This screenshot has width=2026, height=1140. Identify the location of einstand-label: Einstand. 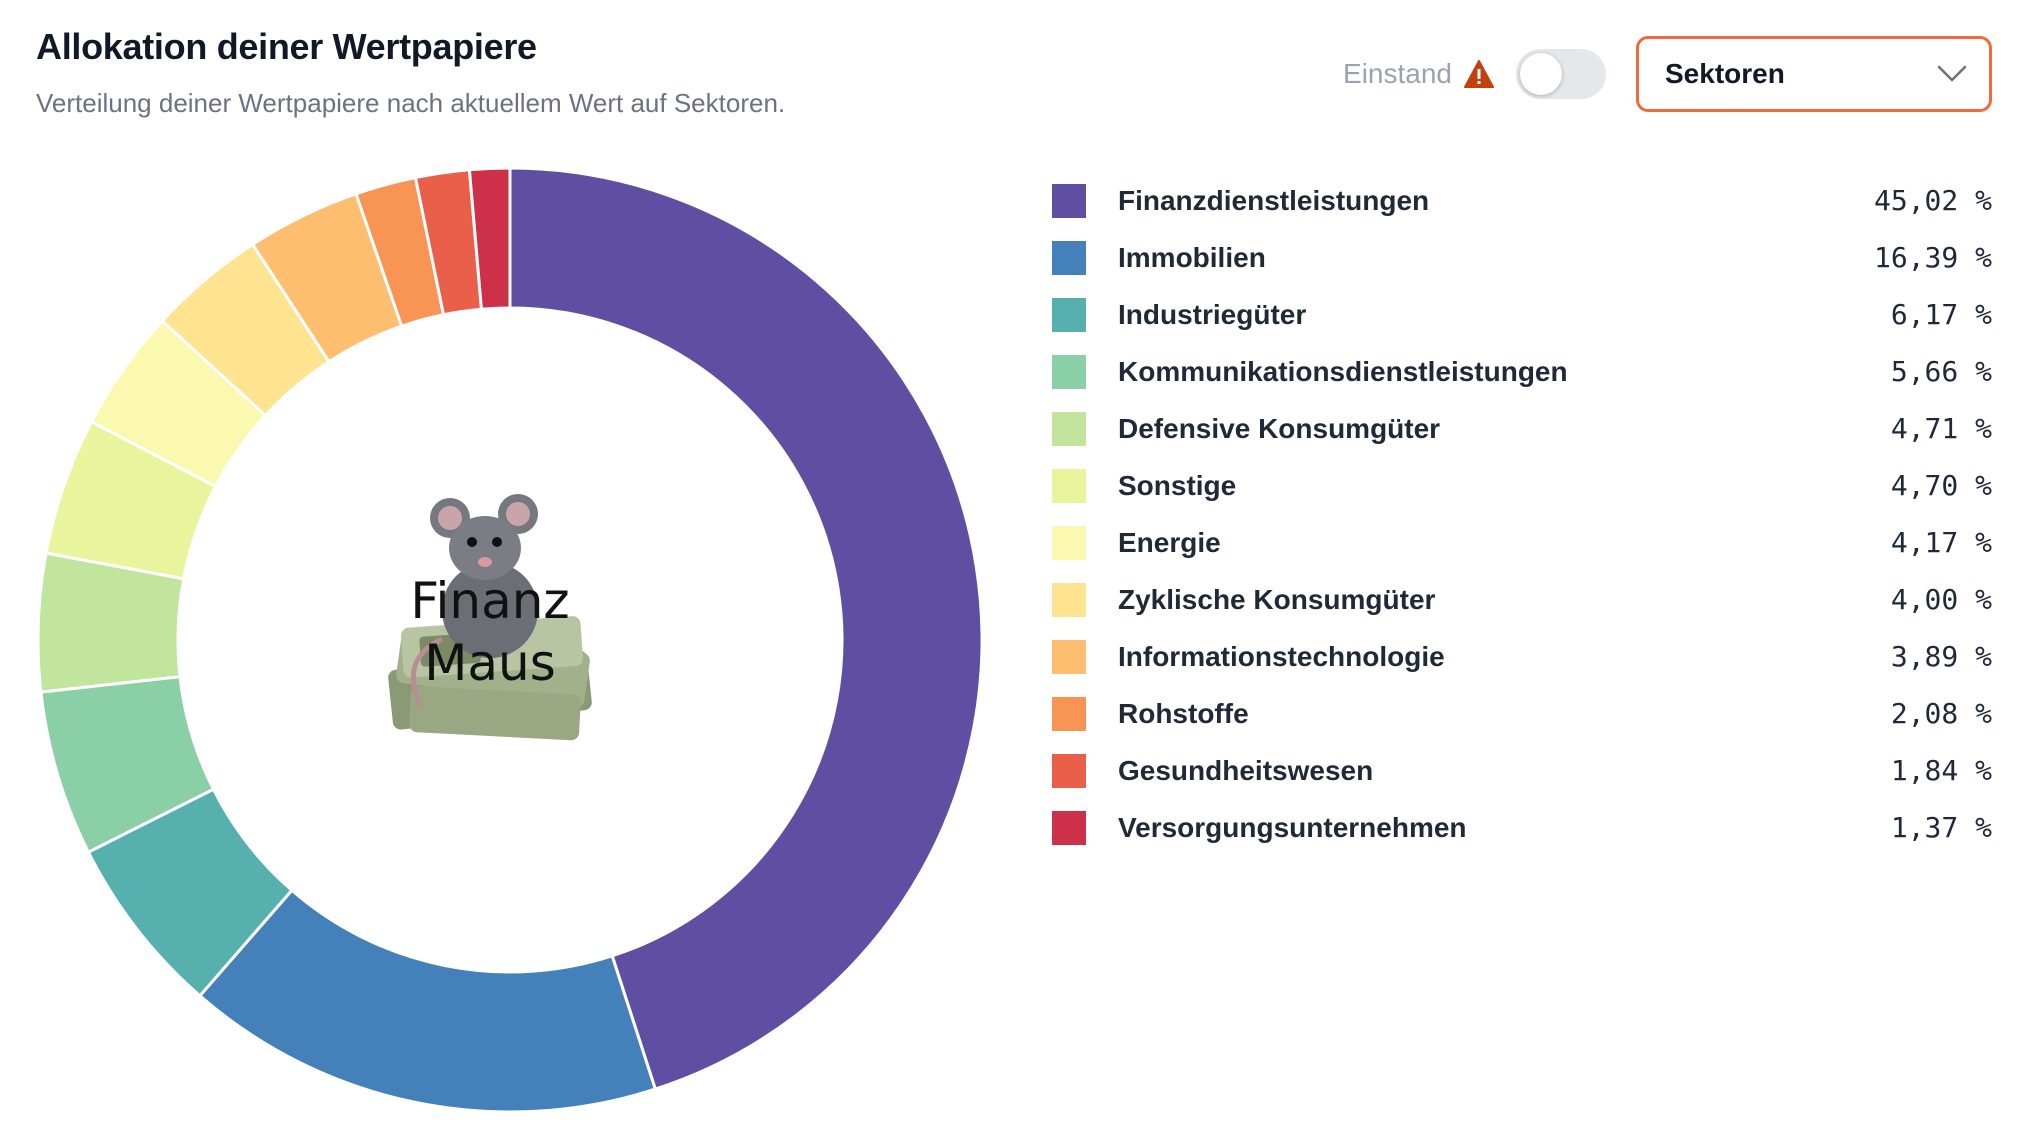
(1397, 73).